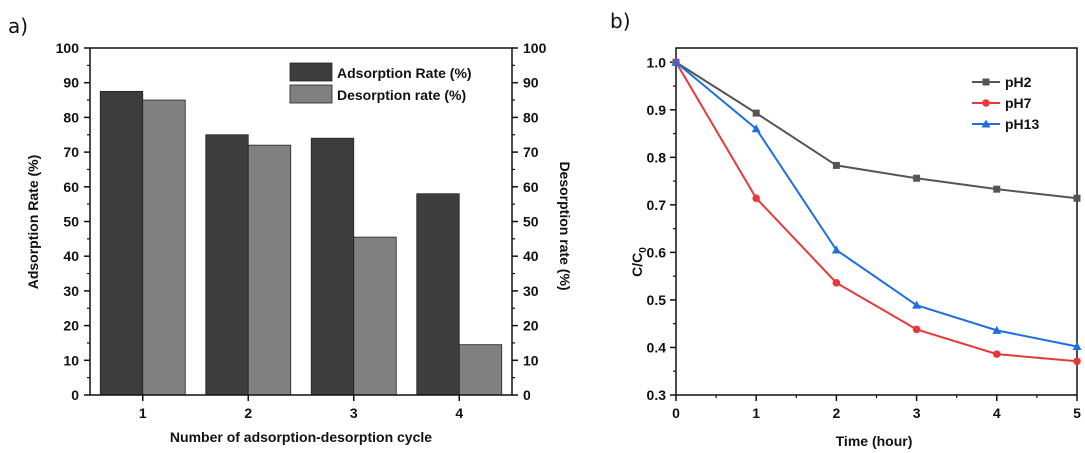  I want to click on chart-a-left-tick-label-80: 80, so click(71, 117).